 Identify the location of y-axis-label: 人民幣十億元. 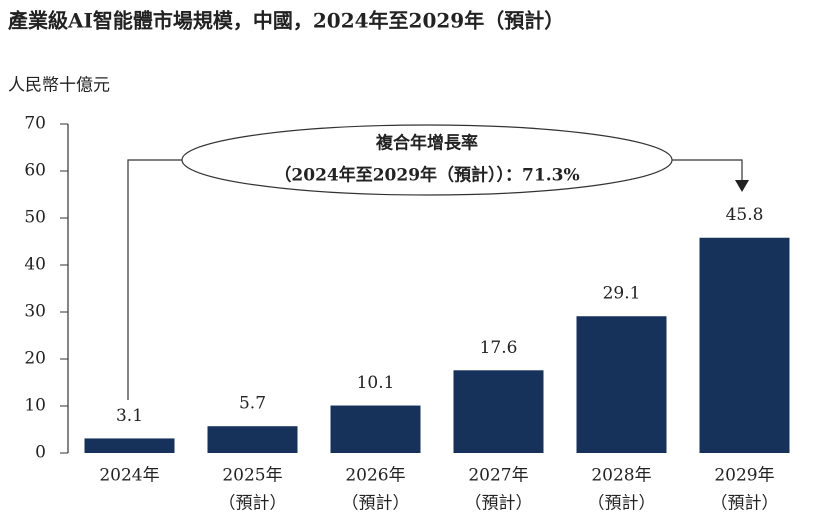
(59, 86).